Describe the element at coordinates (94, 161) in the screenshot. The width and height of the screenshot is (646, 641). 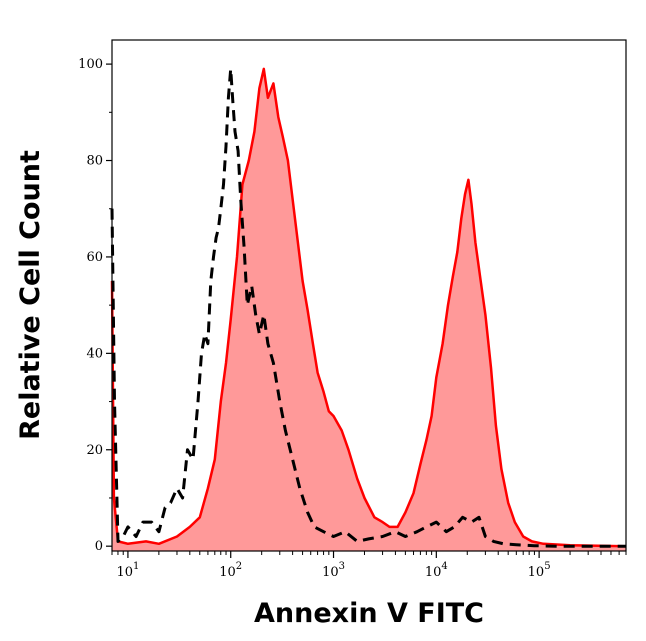
I see `y-tick-label: 80` at that location.